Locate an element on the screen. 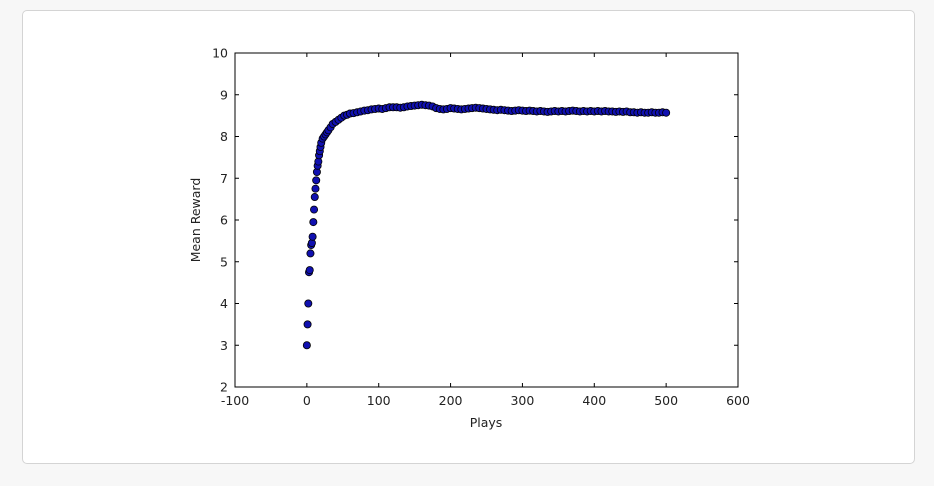 The image size is (934, 486). x-tick-label: -100 is located at coordinates (235, 400).